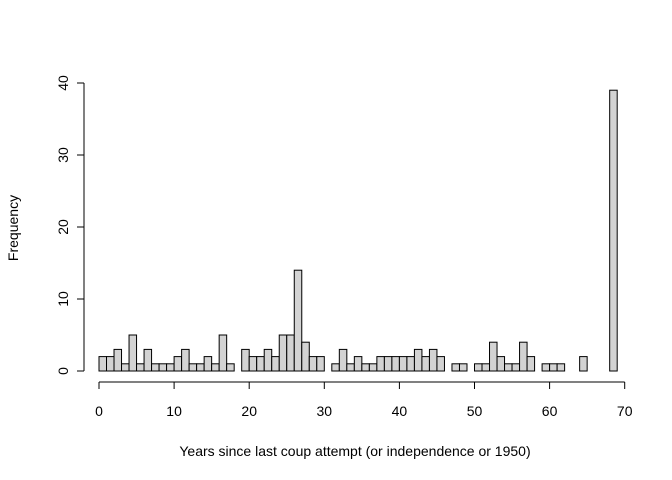 Image resolution: width=672 pixels, height=480 pixels. Describe the element at coordinates (63, 227) in the screenshot. I see `y-tick-label: 20` at that location.